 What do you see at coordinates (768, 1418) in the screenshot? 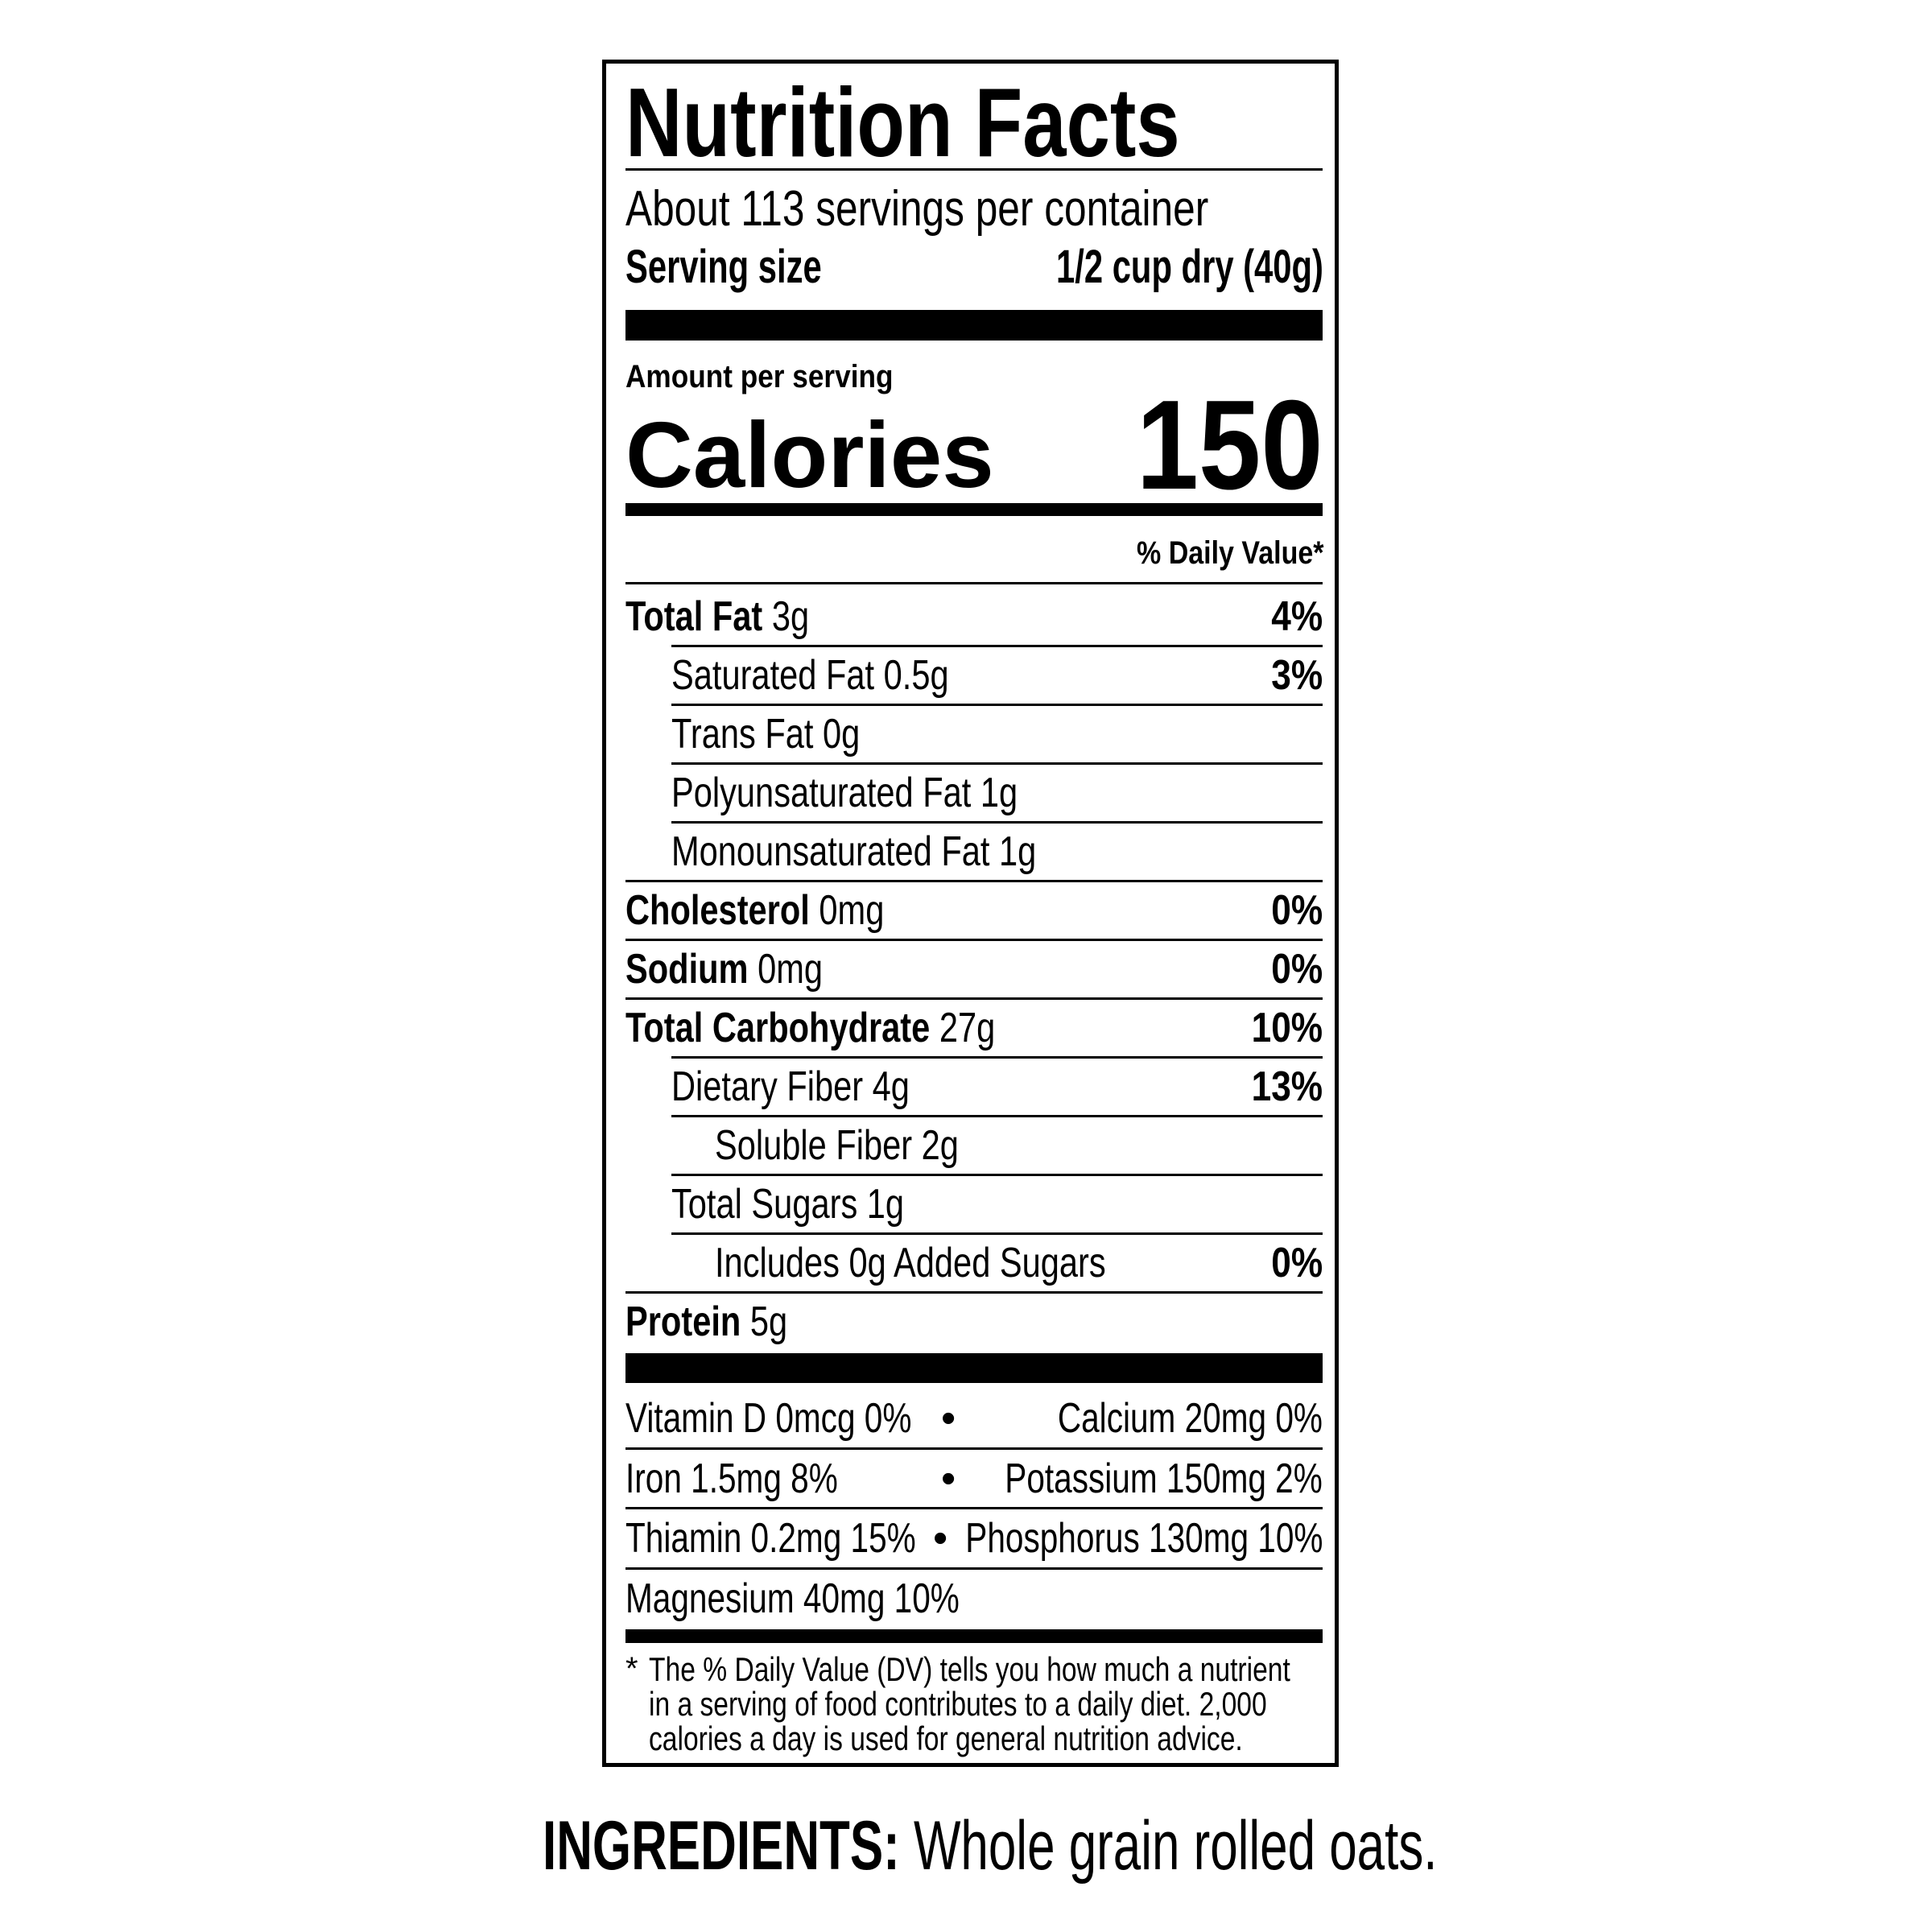
I see `vitamin-left: Vitamin D 0mcg 0%` at bounding box center [768, 1418].